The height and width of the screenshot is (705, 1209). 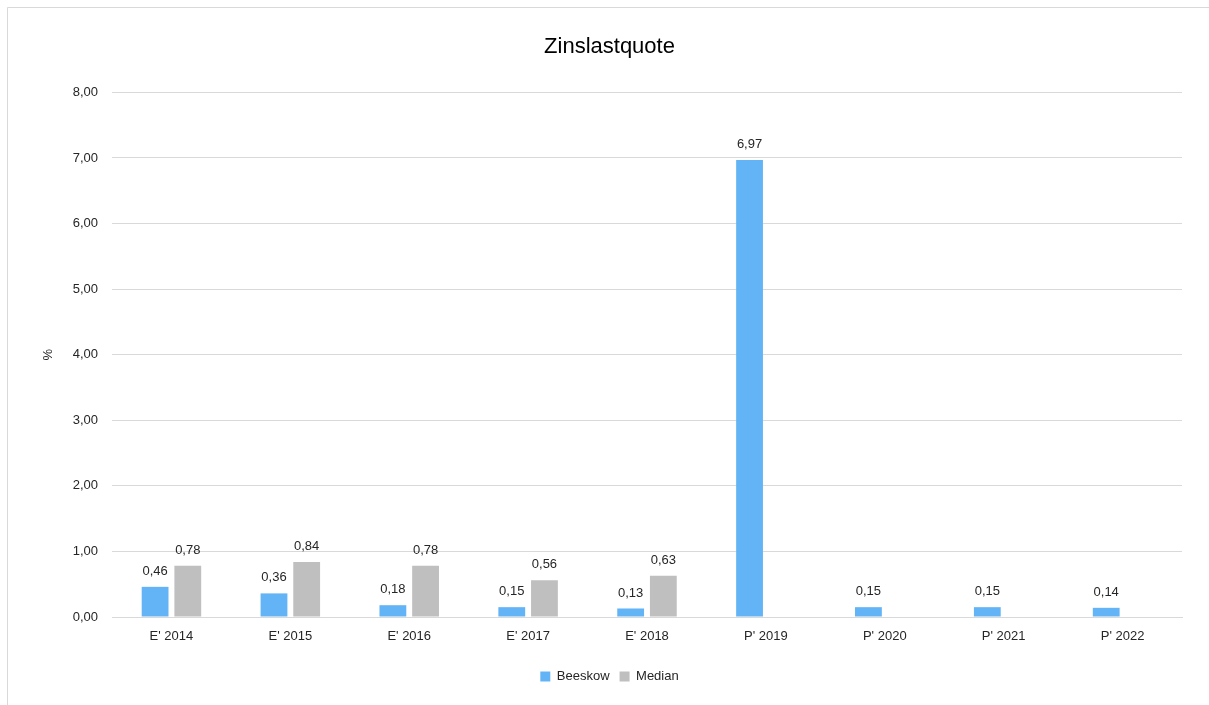 What do you see at coordinates (85, 616) in the screenshot?
I see `y-tick-label: 0,00` at bounding box center [85, 616].